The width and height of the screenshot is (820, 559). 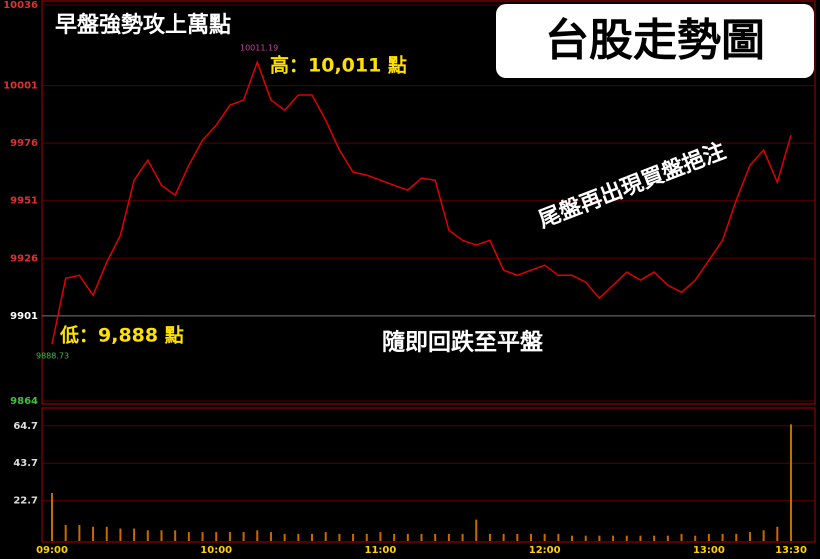 What do you see at coordinates (791, 550) in the screenshot?
I see `x-tick-label: 13:30` at bounding box center [791, 550].